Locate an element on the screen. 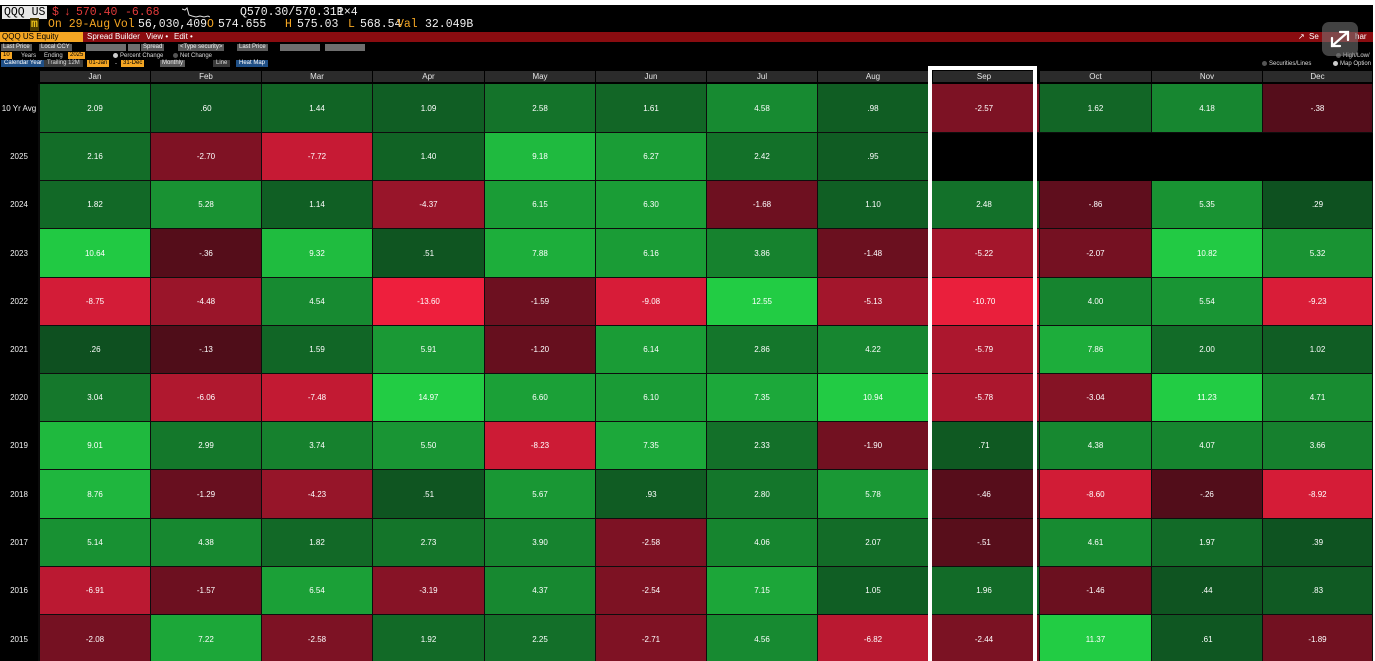 This screenshot has width=1375, height=661. heatmap-cell: 11.23 is located at coordinates (1207, 398).